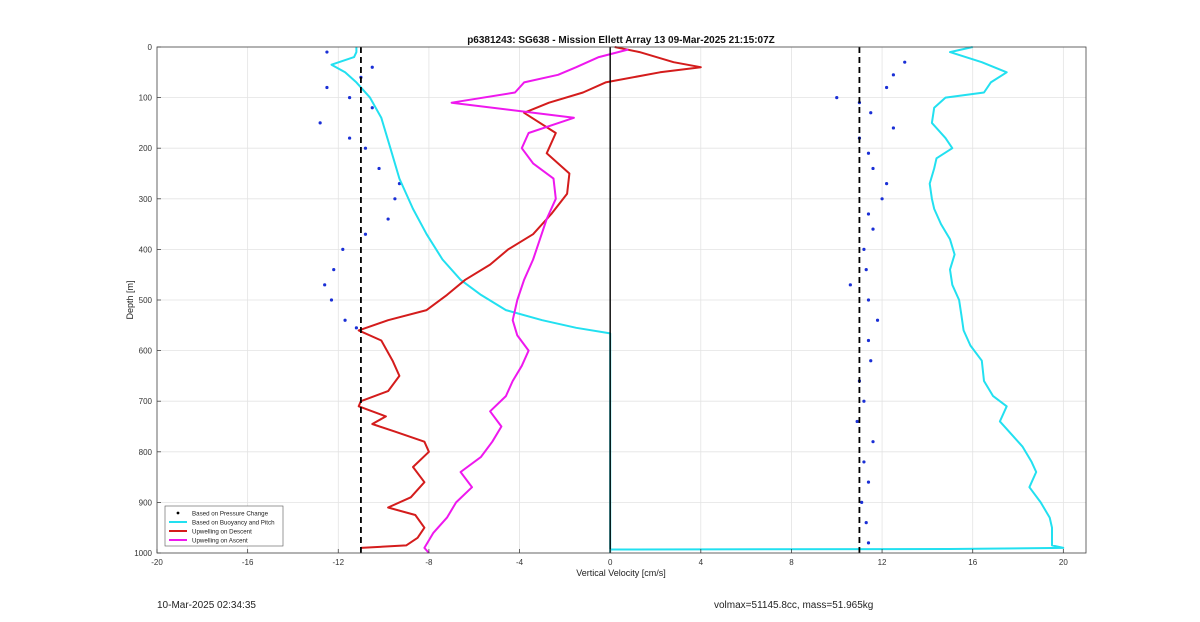 The width and height of the screenshot is (1200, 622). I want to click on y-tick-label: 700, so click(146, 401).